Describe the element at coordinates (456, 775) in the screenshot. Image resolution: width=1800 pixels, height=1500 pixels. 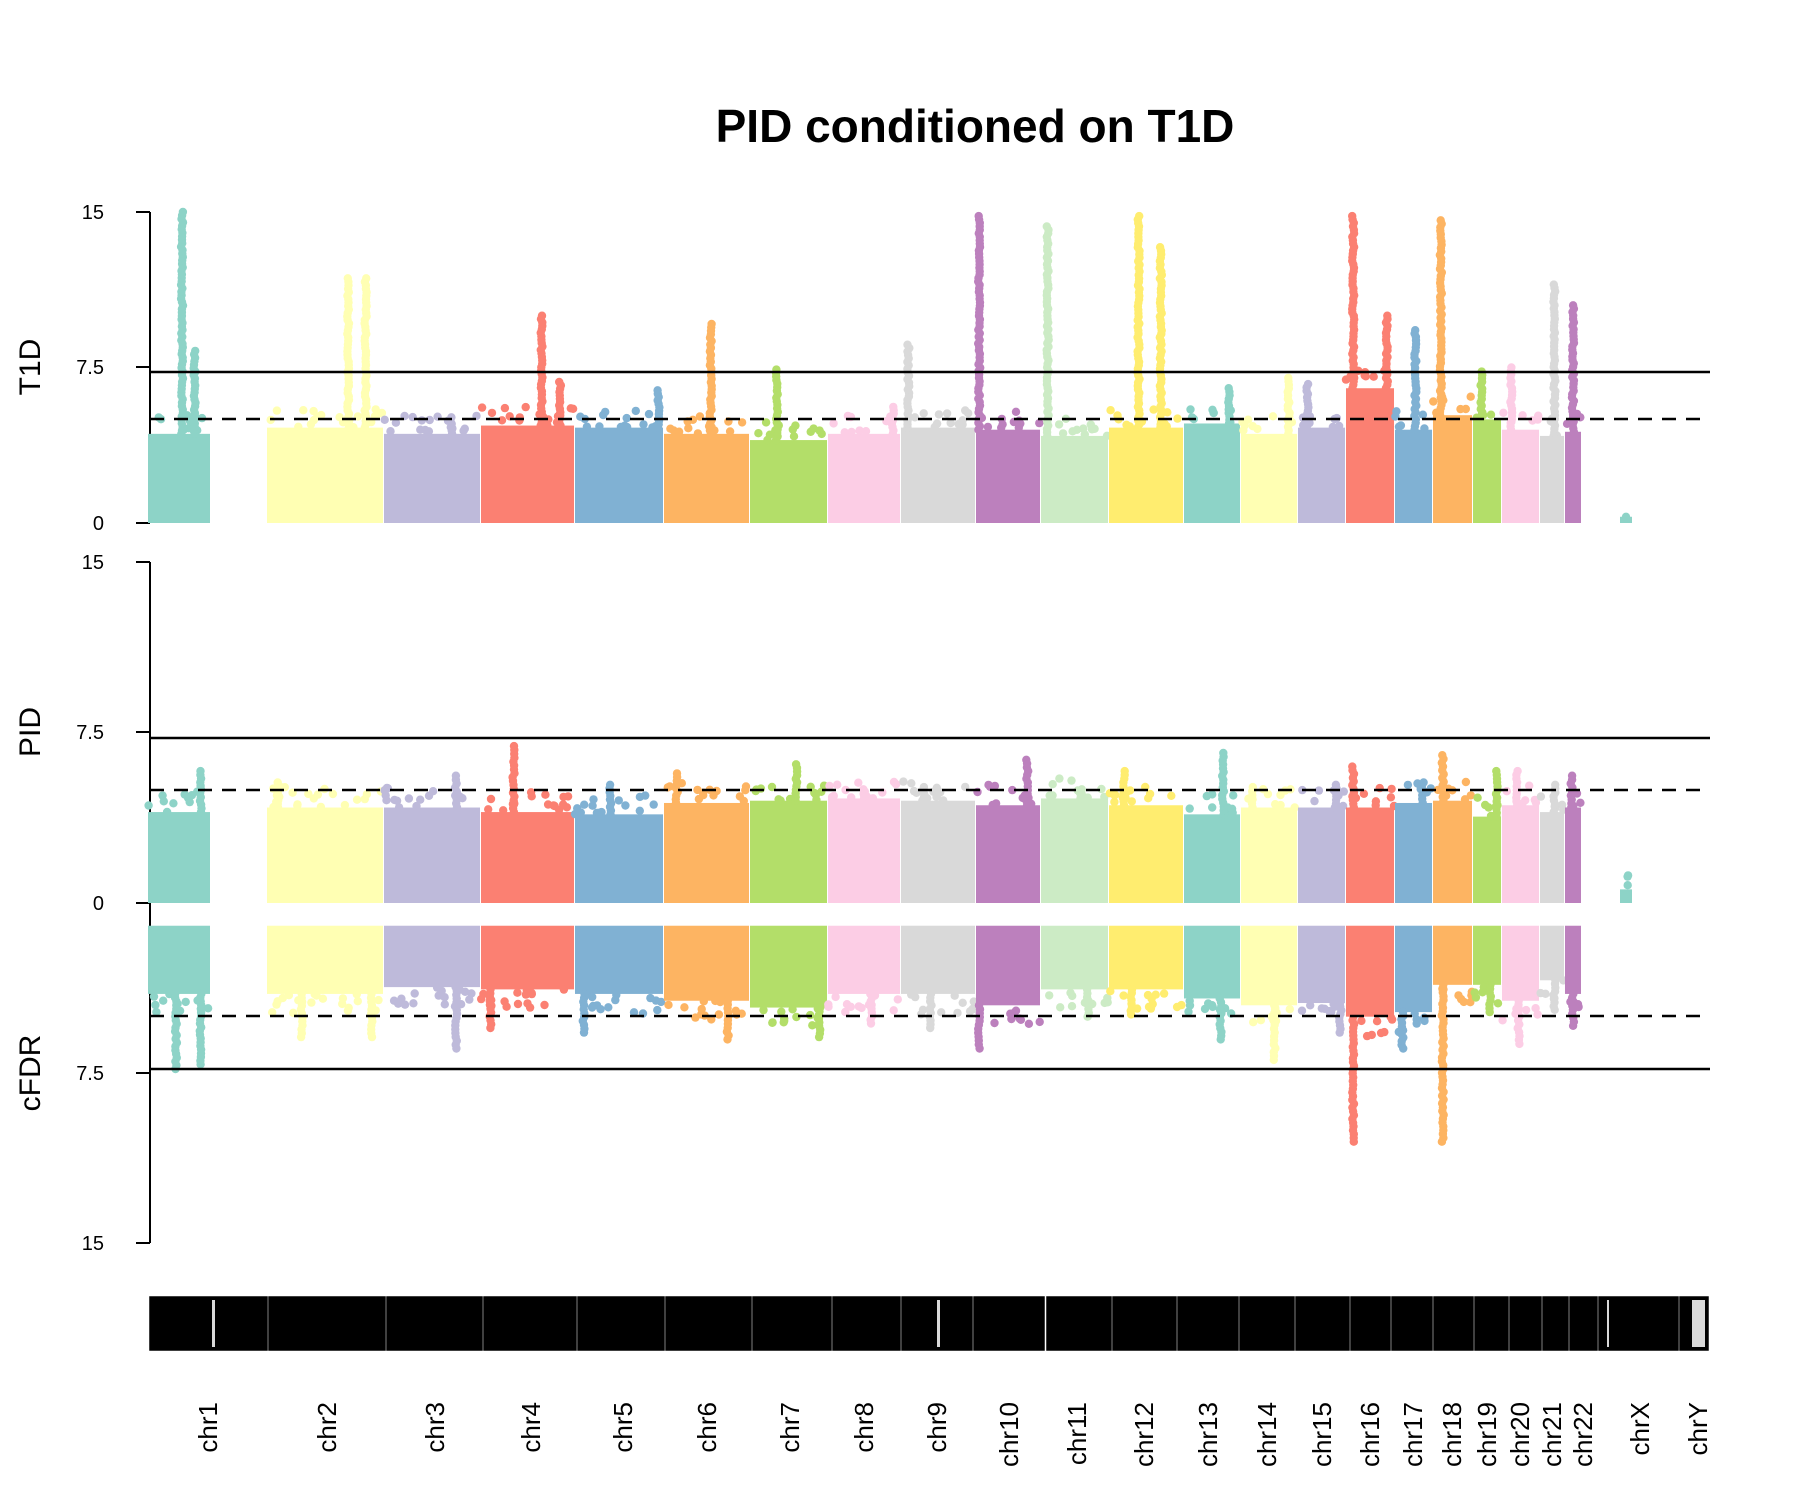
I see `pid-peak-point-chr3` at that location.